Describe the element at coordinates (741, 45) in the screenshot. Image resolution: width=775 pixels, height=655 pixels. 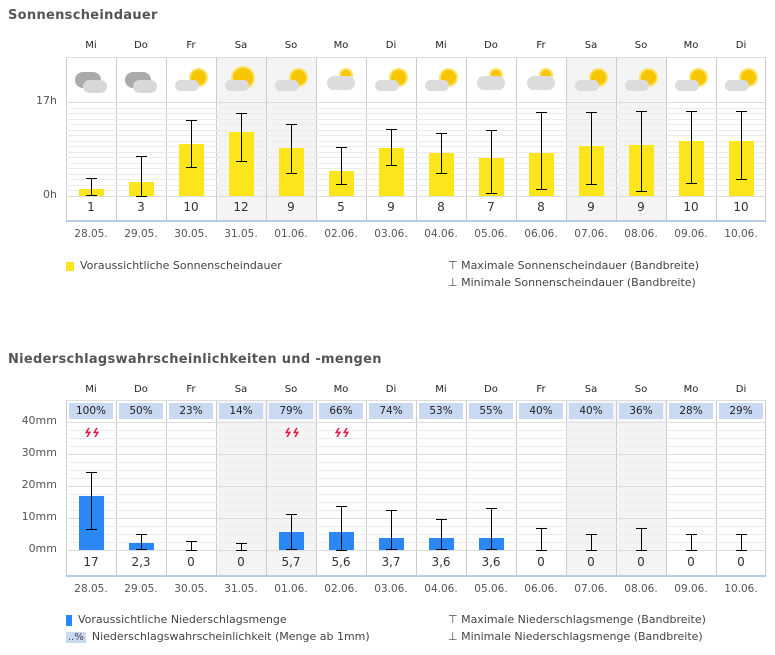
I see `day-label: Di` at that location.